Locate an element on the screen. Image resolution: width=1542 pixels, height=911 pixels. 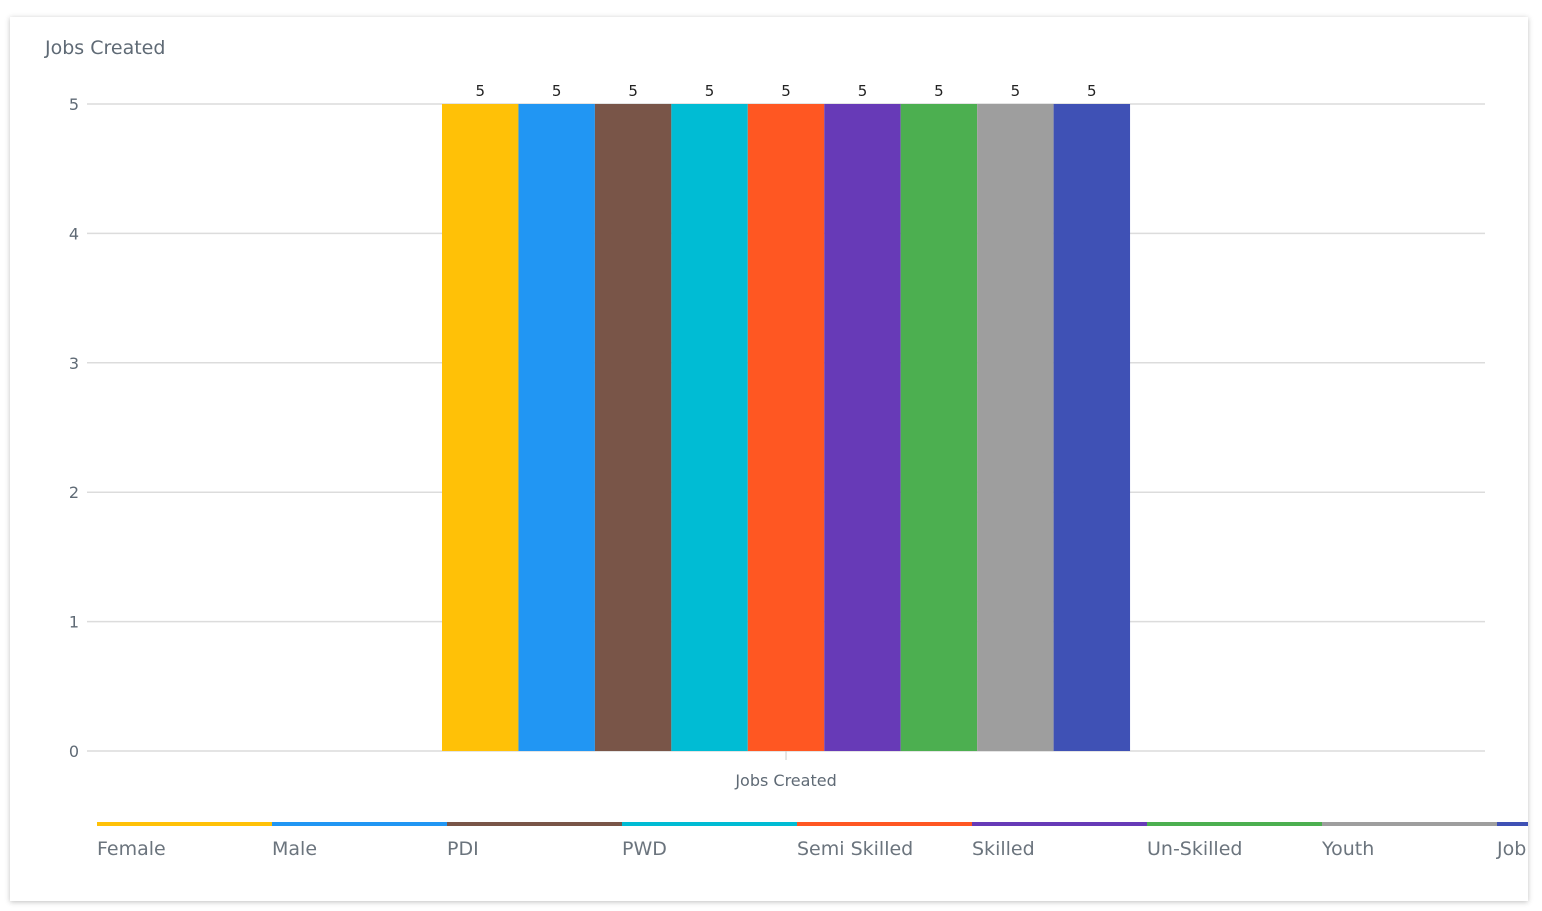
legend-item: PWD is located at coordinates (709, 841).